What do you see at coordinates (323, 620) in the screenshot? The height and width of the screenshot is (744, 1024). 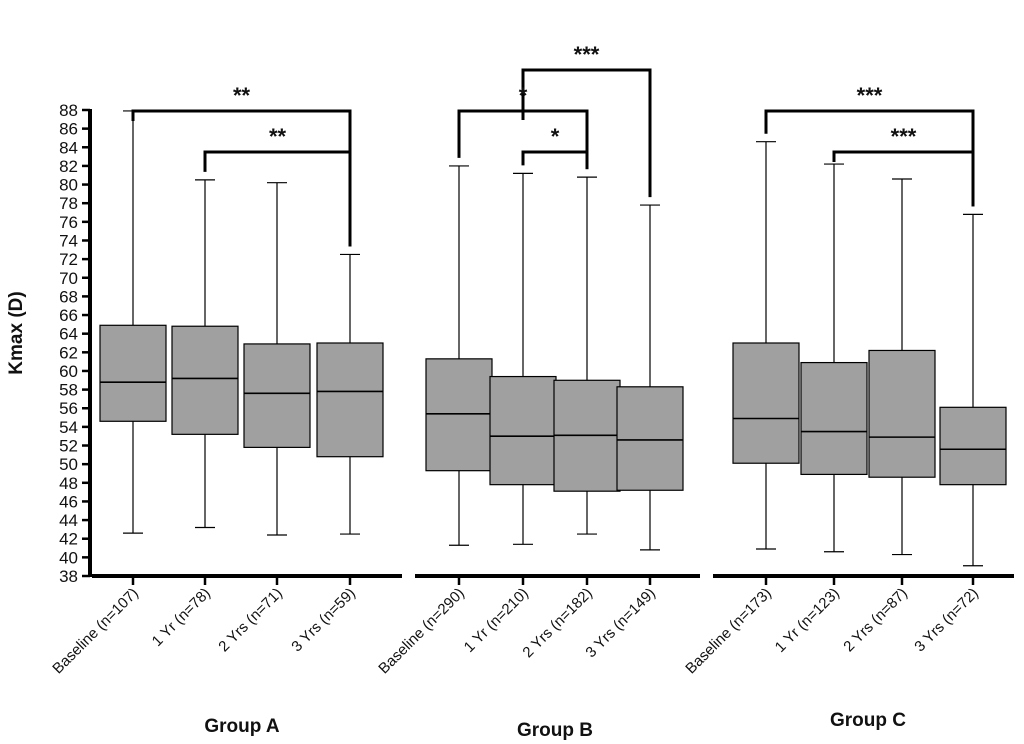 I see `x-tick-label: 3 Yrs (n=59)` at bounding box center [323, 620].